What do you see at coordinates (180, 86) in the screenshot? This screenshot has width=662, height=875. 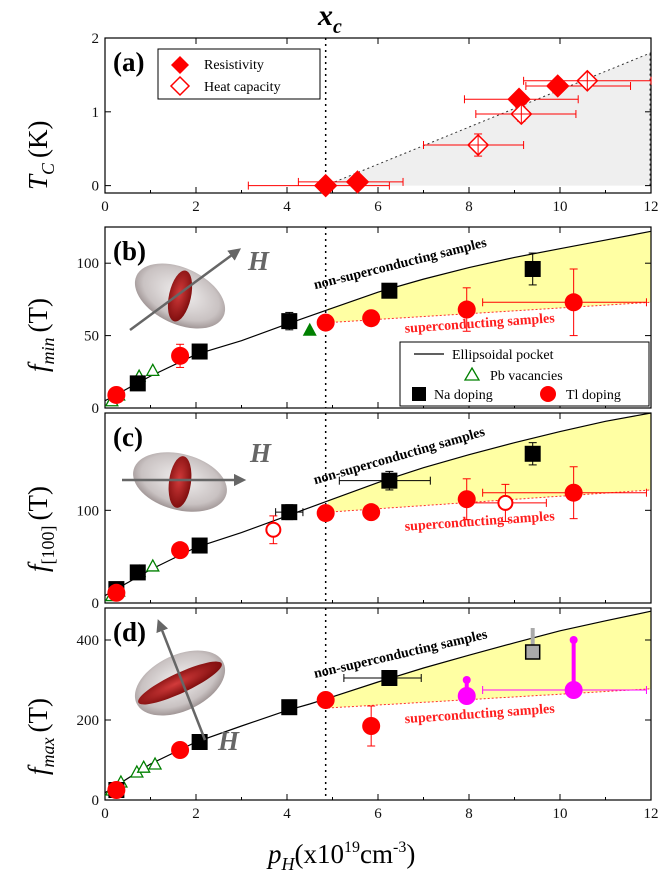 I see `legend-marker-heat-capacity` at bounding box center [180, 86].